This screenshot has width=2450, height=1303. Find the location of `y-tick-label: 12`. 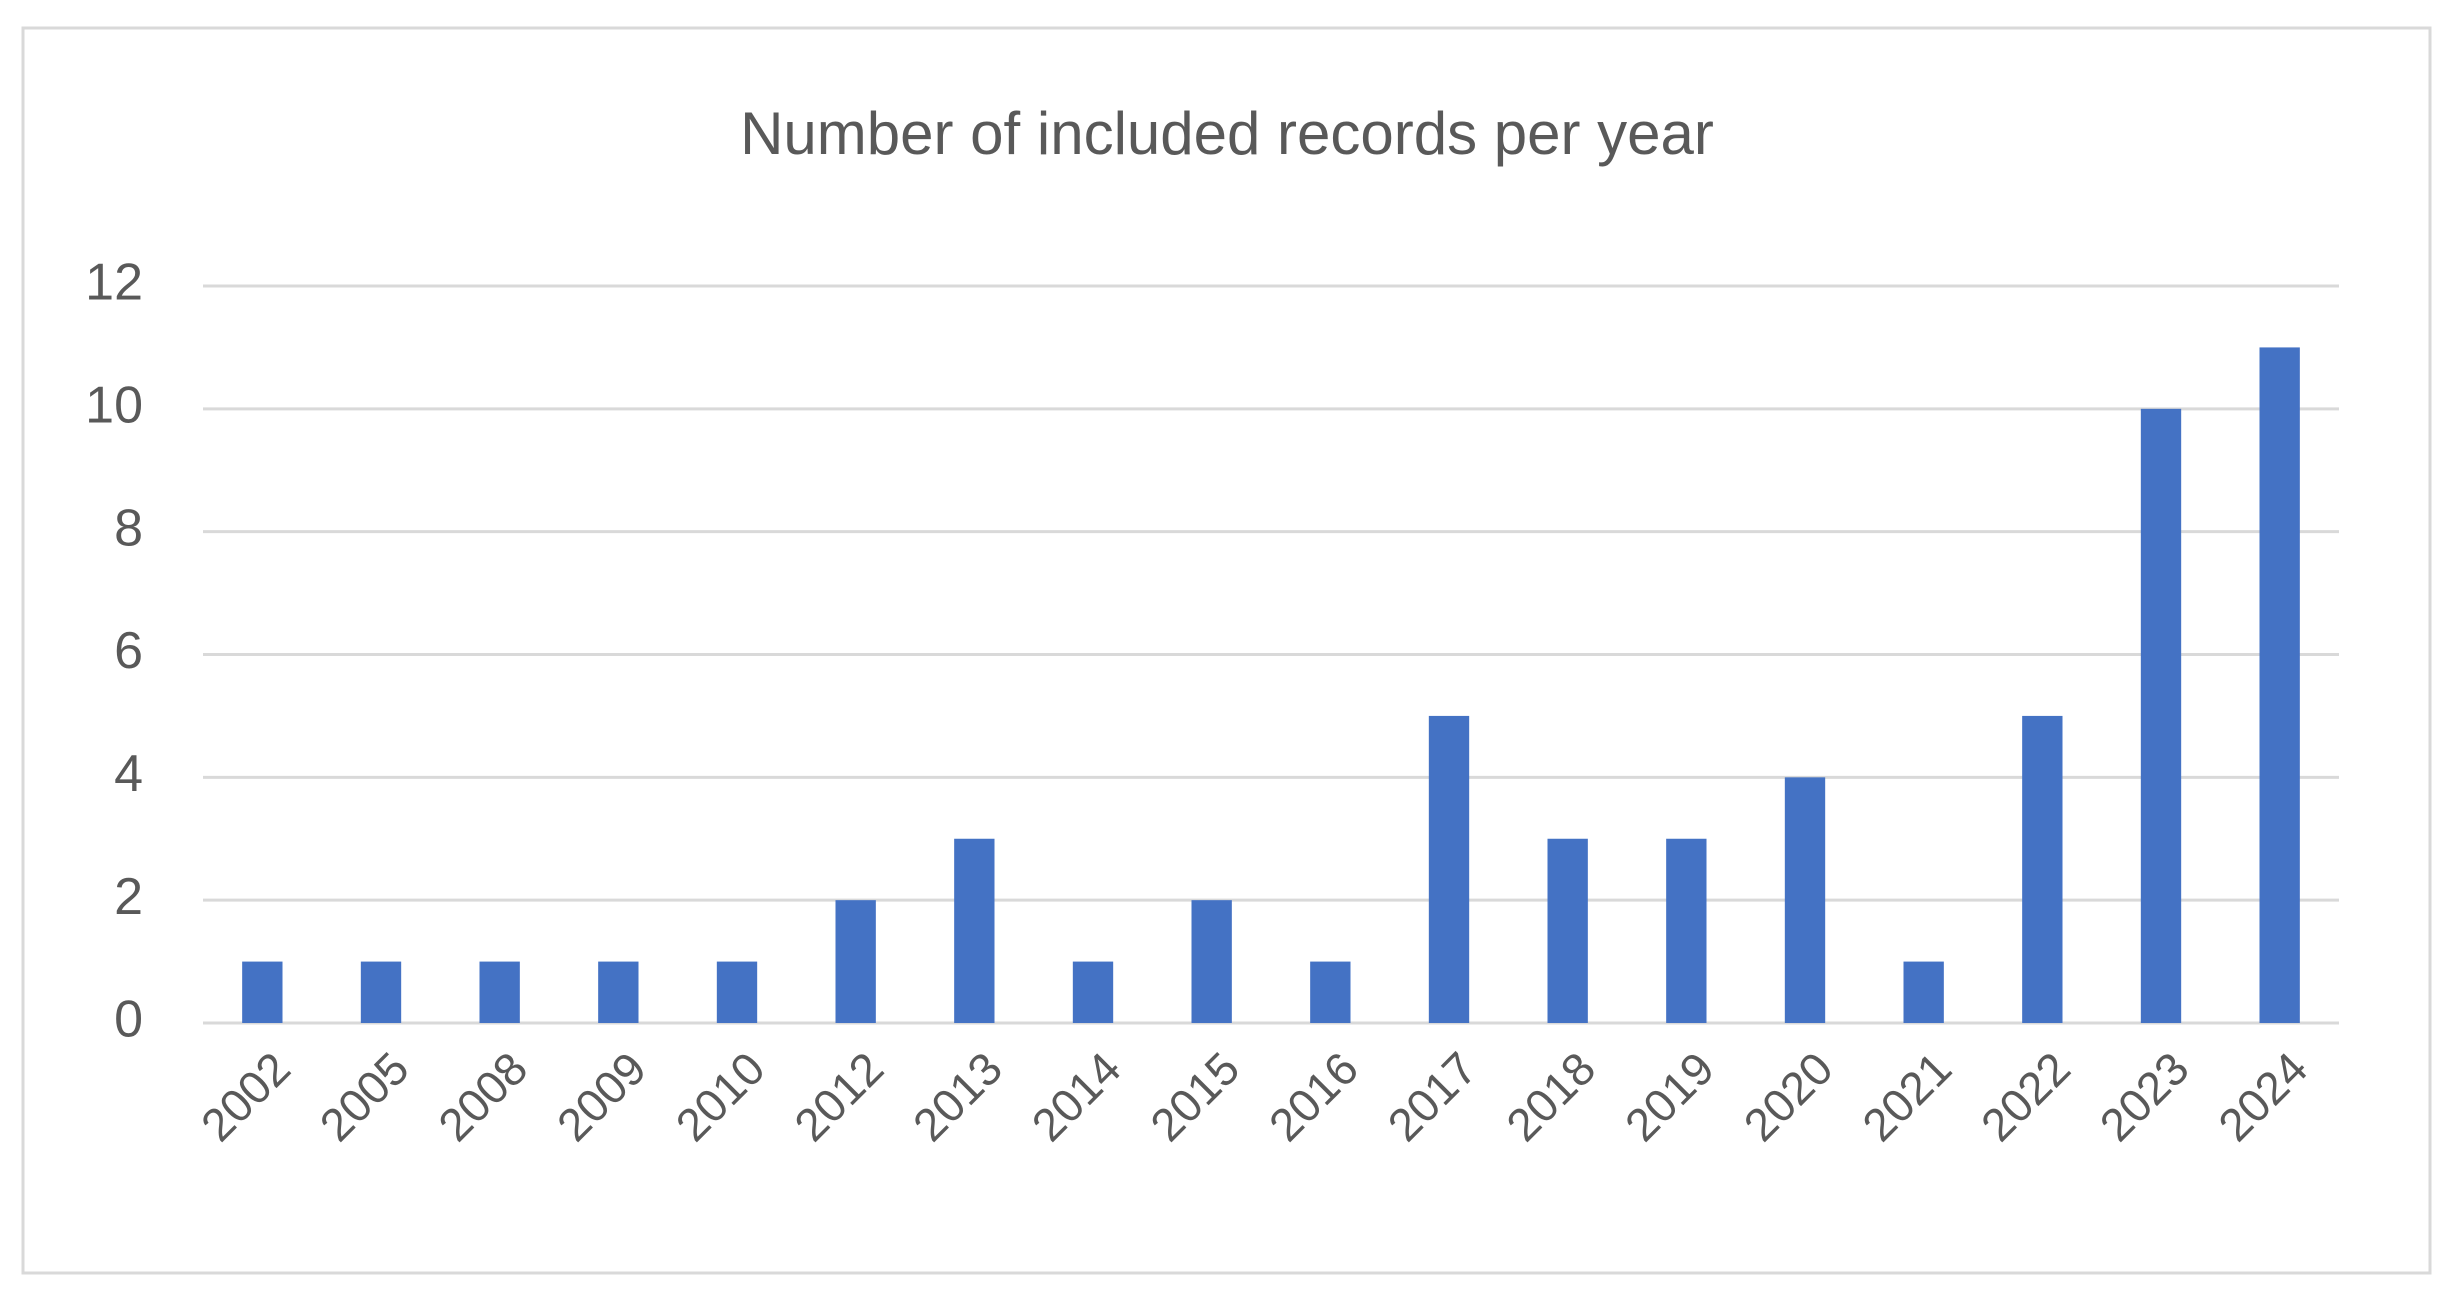

y-tick-label: 12 is located at coordinates (114, 283).